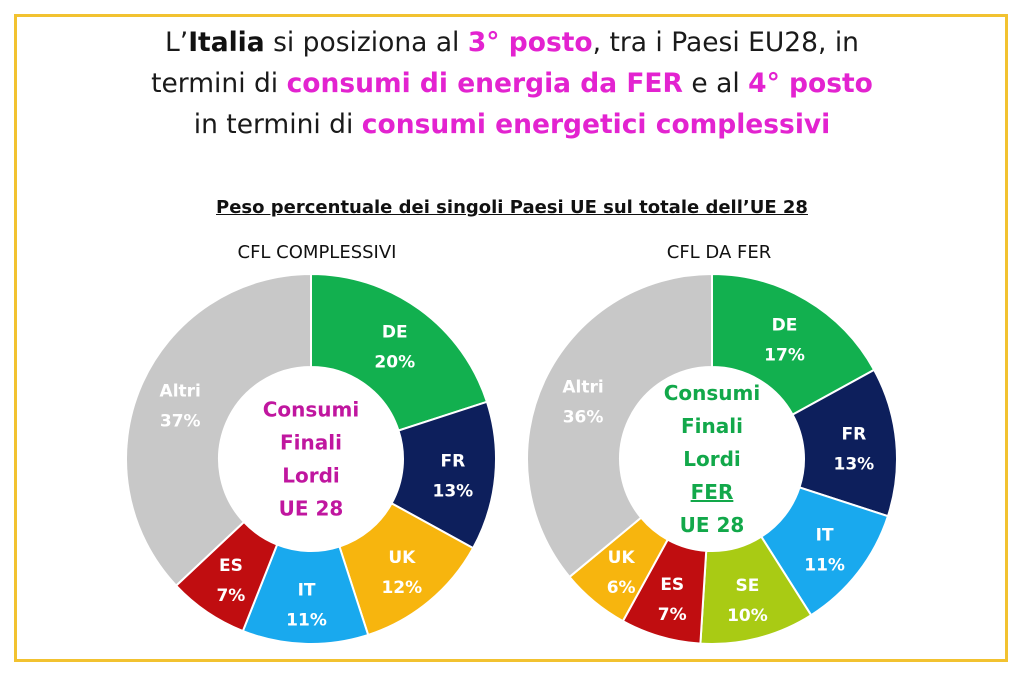 This screenshot has width=1024, height=677. I want to click on headline-text: in termini di, so click(277, 124).